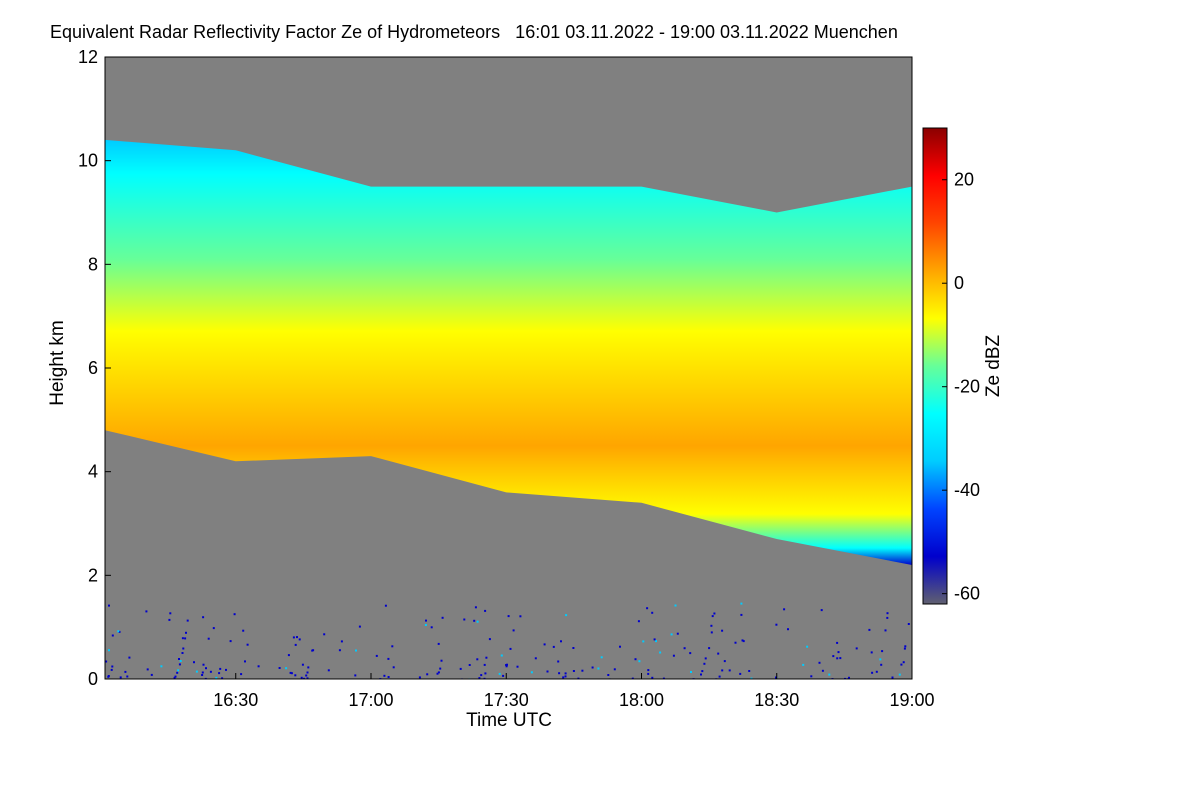 Image resolution: width=1200 pixels, height=800 pixels. I want to click on y-axis: 0 2 4 6 8 10 12, so click(94, 368).